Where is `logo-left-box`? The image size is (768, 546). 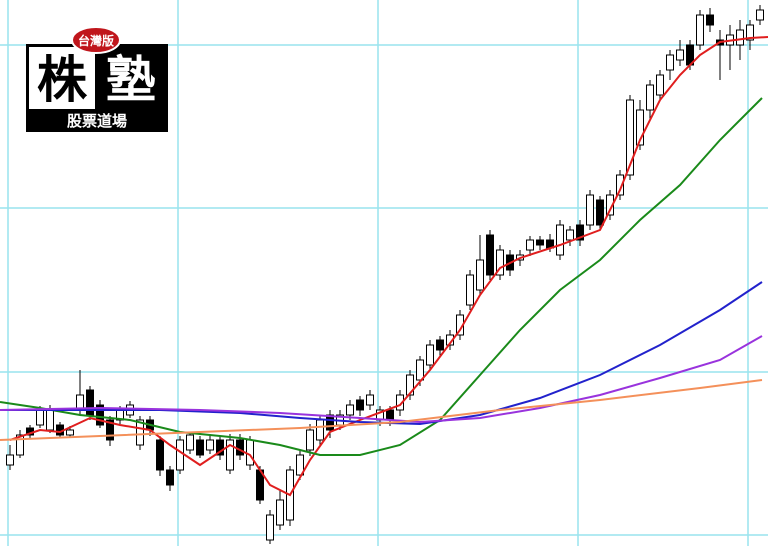 logo-left-box is located at coordinates (62, 78).